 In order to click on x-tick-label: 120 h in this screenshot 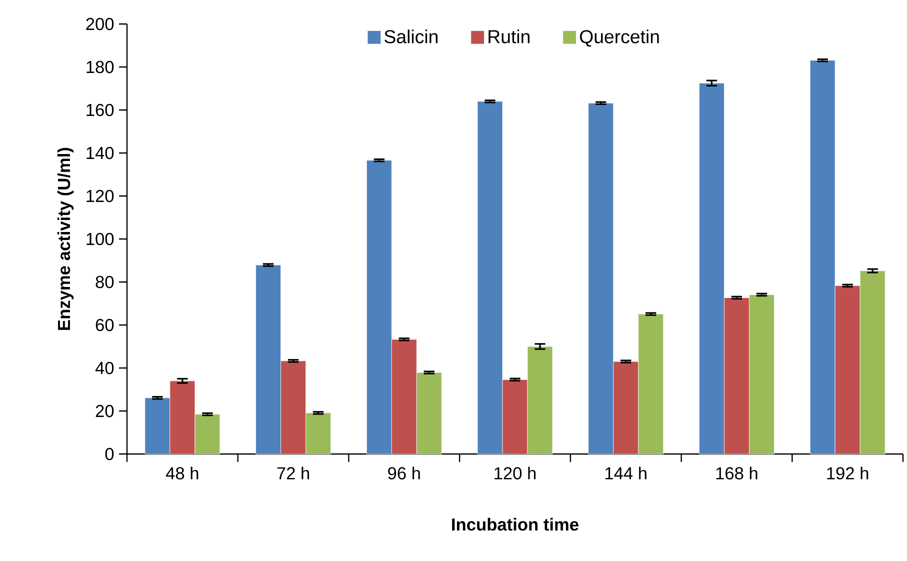, I will do `click(515, 473)`.